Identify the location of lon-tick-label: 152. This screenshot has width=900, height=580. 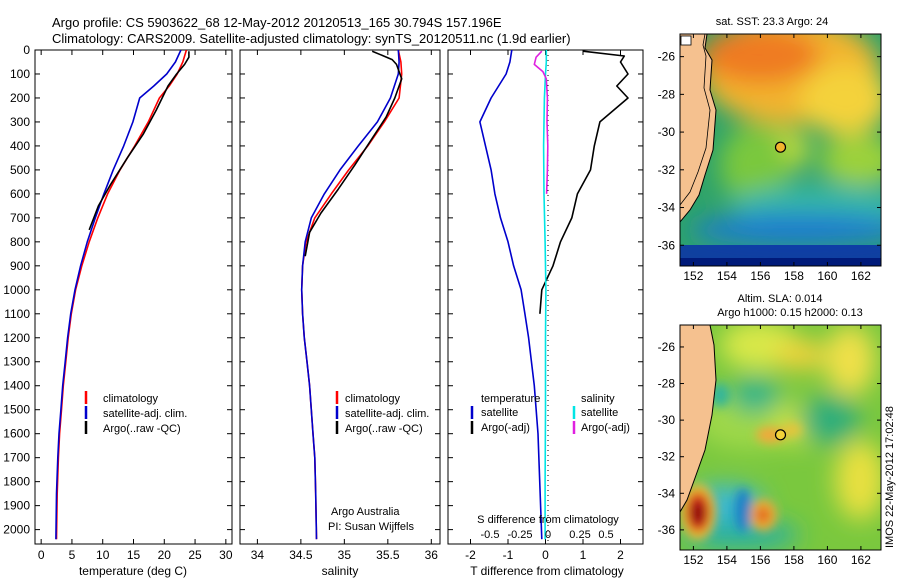
(693, 560).